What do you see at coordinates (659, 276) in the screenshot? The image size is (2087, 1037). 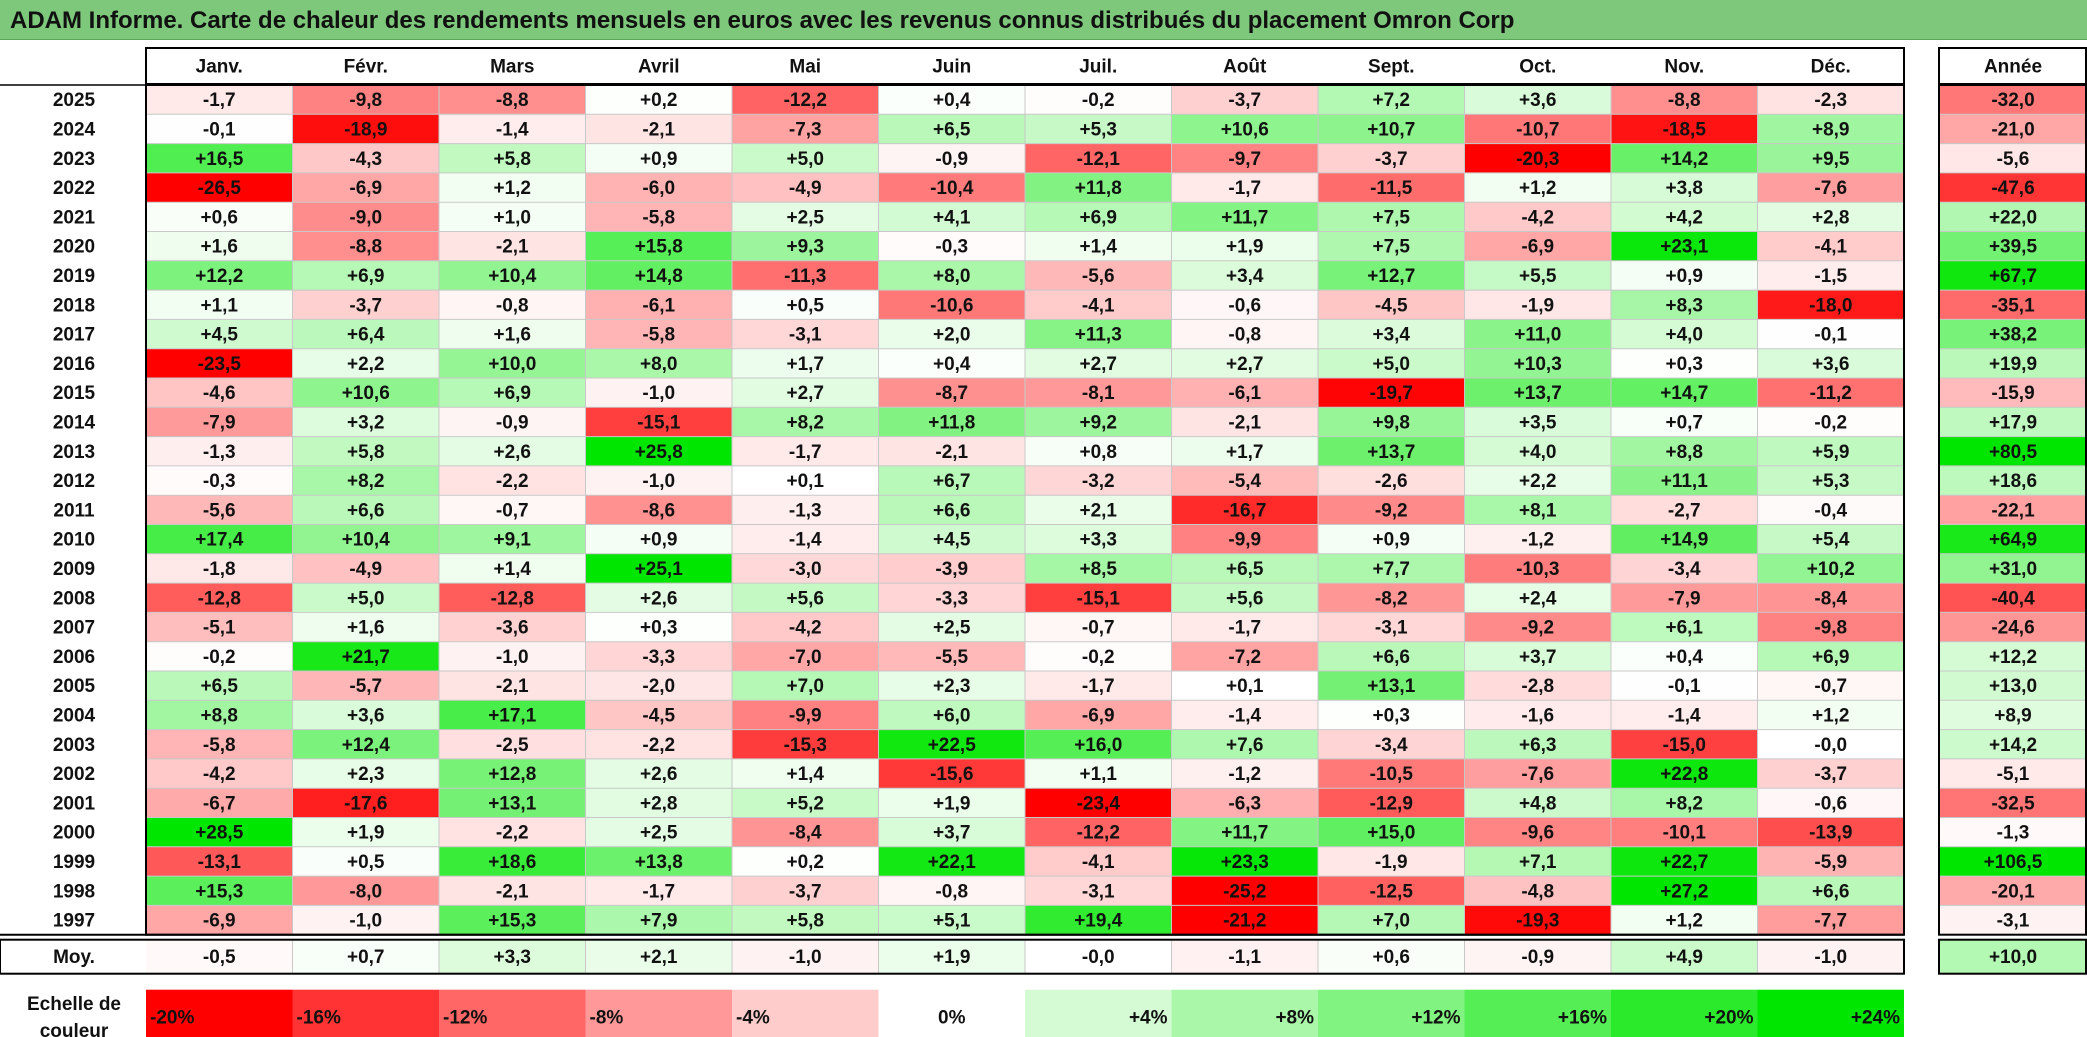 I see `cell-value: +14,8` at bounding box center [659, 276].